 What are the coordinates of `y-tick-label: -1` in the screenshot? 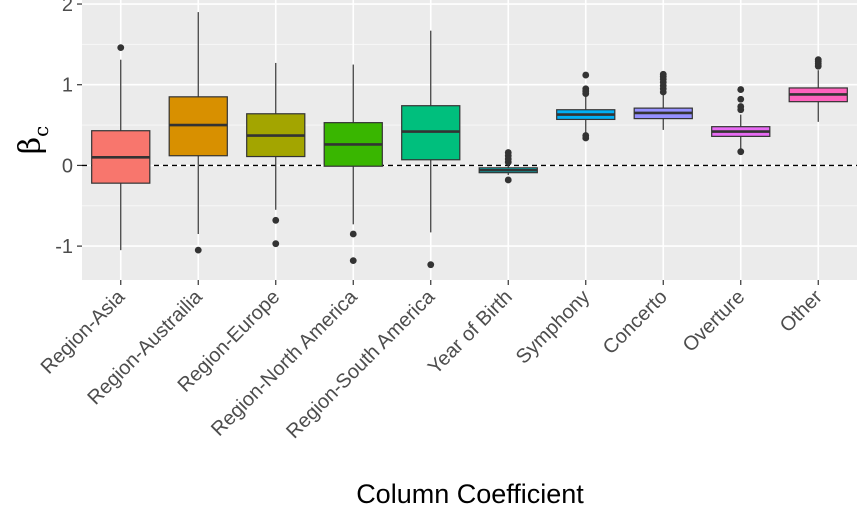 It's located at (64, 247).